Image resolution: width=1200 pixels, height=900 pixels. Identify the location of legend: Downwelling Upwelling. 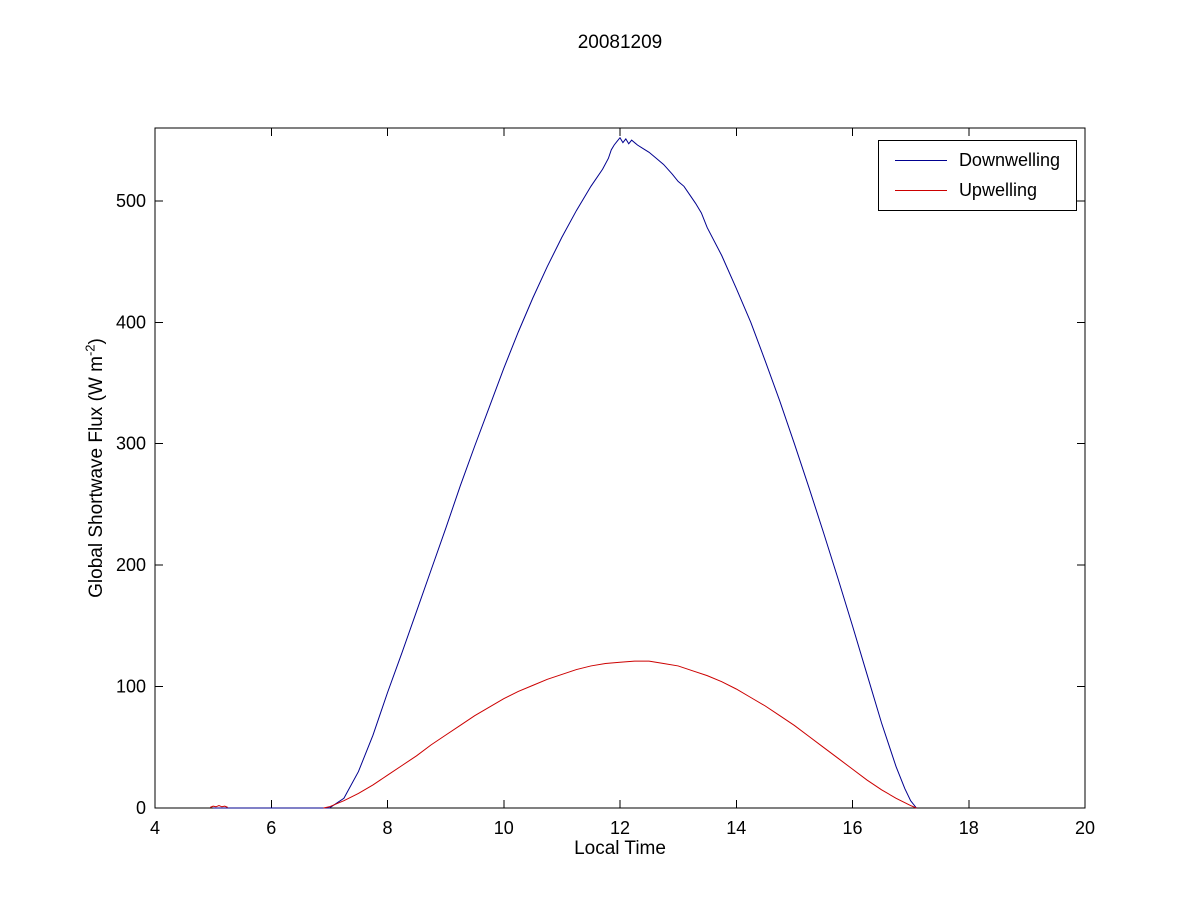
(977, 175).